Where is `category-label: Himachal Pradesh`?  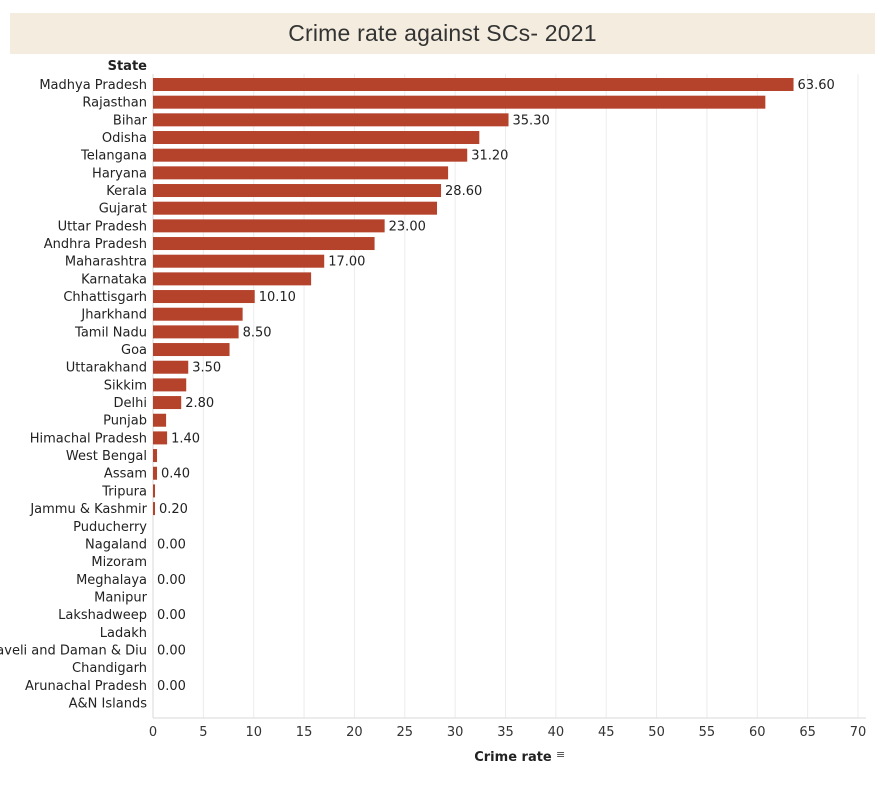
category-label: Himachal Pradesh is located at coordinates (88, 438).